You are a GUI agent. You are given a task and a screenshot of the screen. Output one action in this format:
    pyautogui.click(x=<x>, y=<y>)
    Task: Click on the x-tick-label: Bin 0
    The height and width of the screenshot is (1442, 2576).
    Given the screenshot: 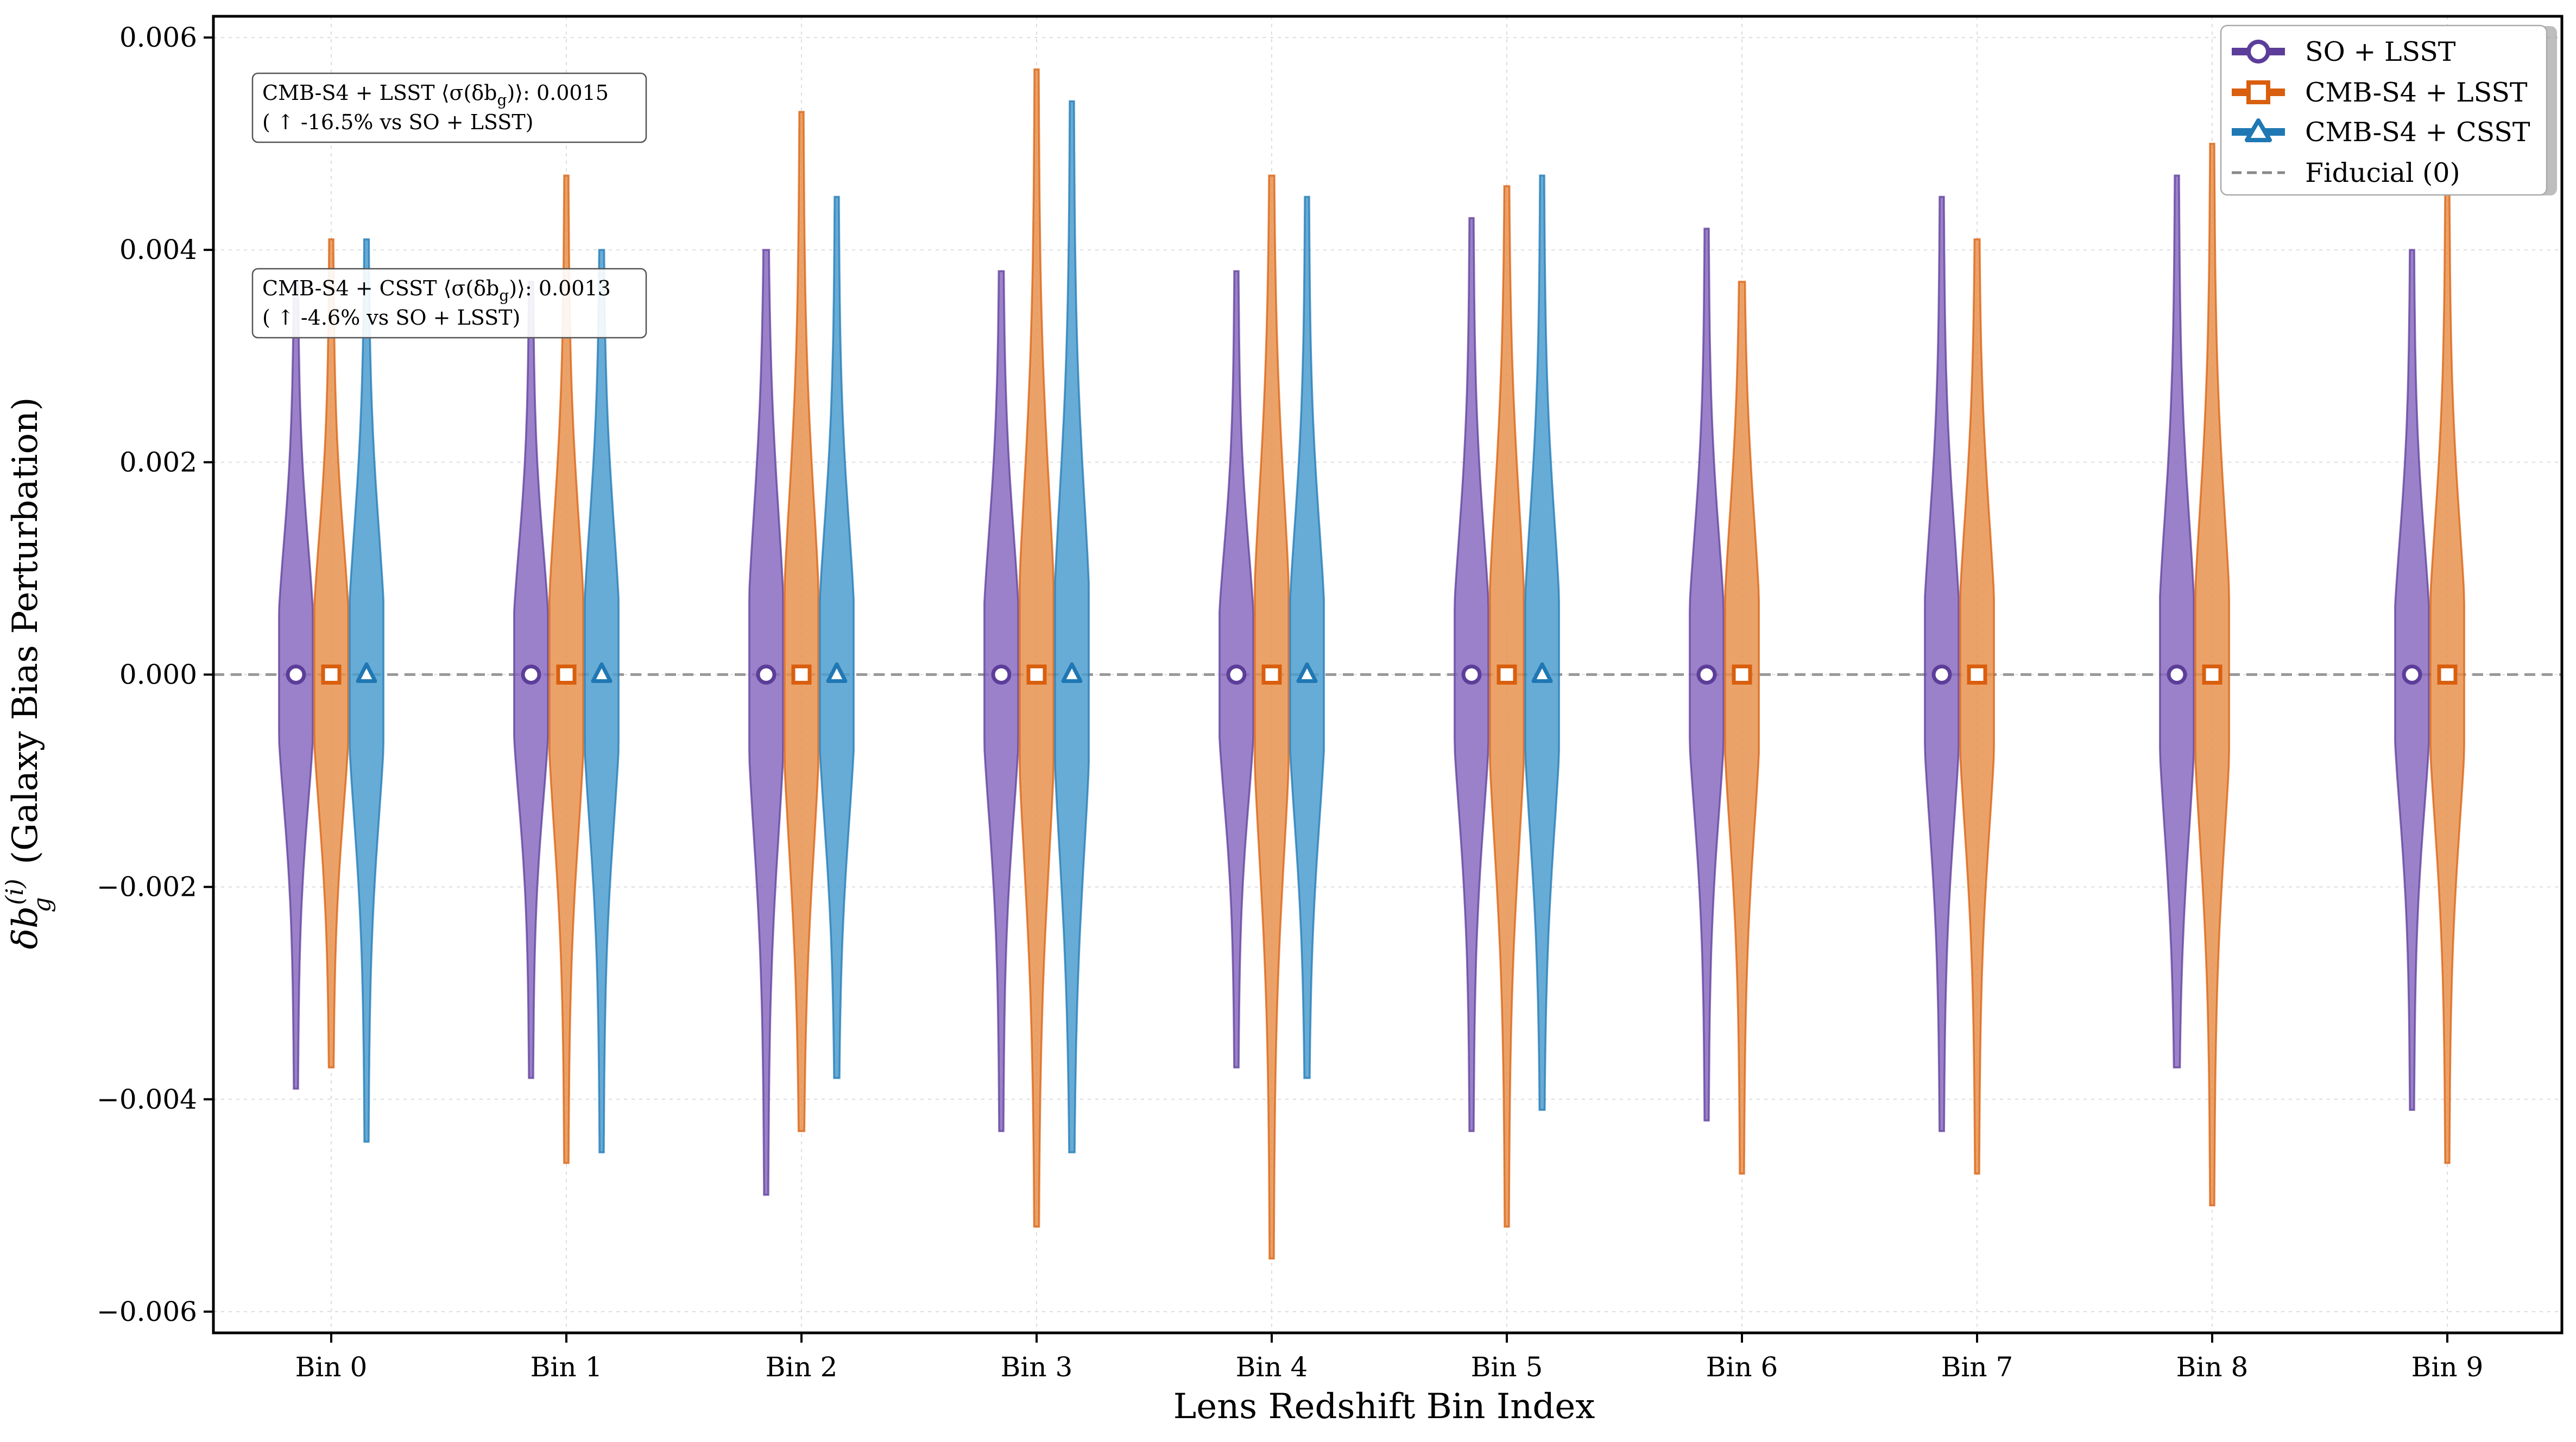 What is the action you would take?
    pyautogui.click(x=331, y=1367)
    